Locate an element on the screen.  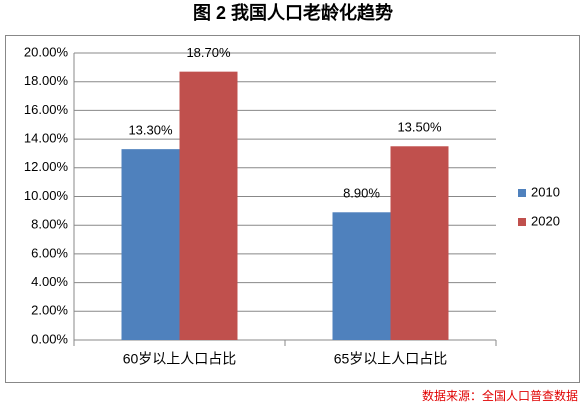
value-label: 13.30% is located at coordinates (150, 130).